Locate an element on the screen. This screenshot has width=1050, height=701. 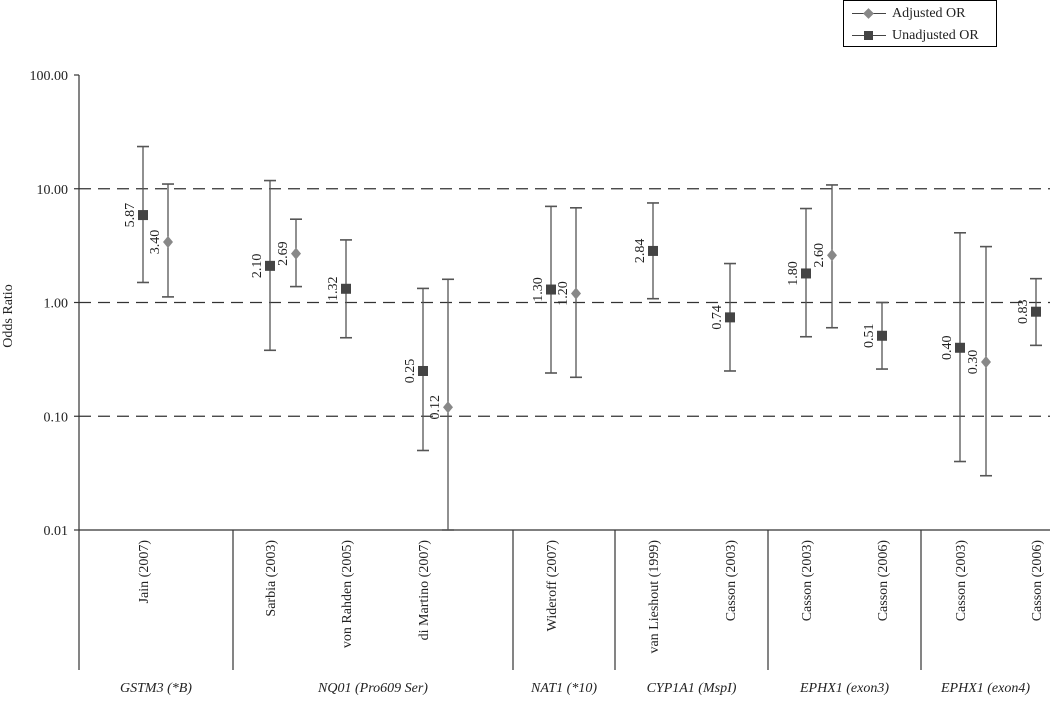
value-label: 2.10 is located at coordinates (257, 266).